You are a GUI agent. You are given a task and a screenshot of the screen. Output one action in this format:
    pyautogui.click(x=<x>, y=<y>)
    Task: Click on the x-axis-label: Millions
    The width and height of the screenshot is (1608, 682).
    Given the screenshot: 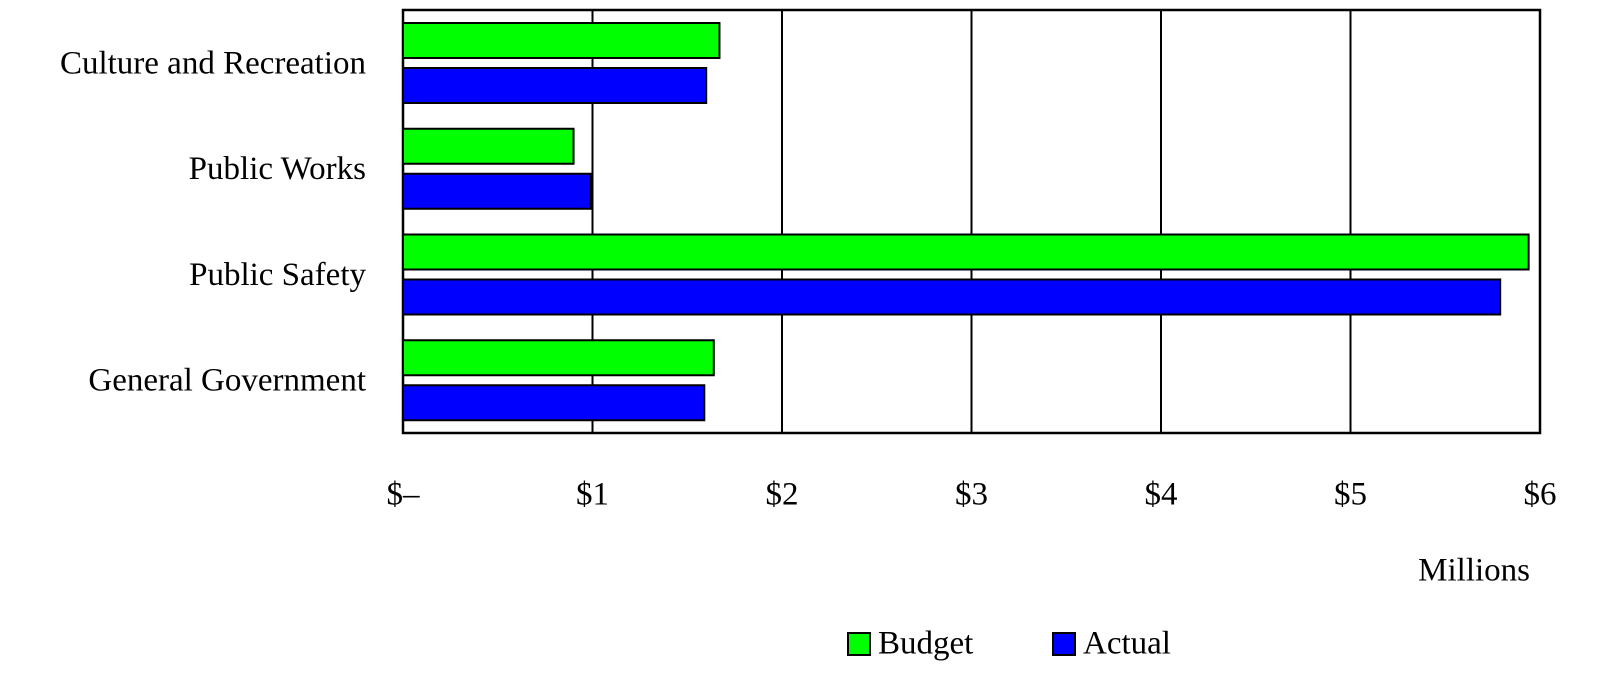 What is the action you would take?
    pyautogui.click(x=1474, y=571)
    